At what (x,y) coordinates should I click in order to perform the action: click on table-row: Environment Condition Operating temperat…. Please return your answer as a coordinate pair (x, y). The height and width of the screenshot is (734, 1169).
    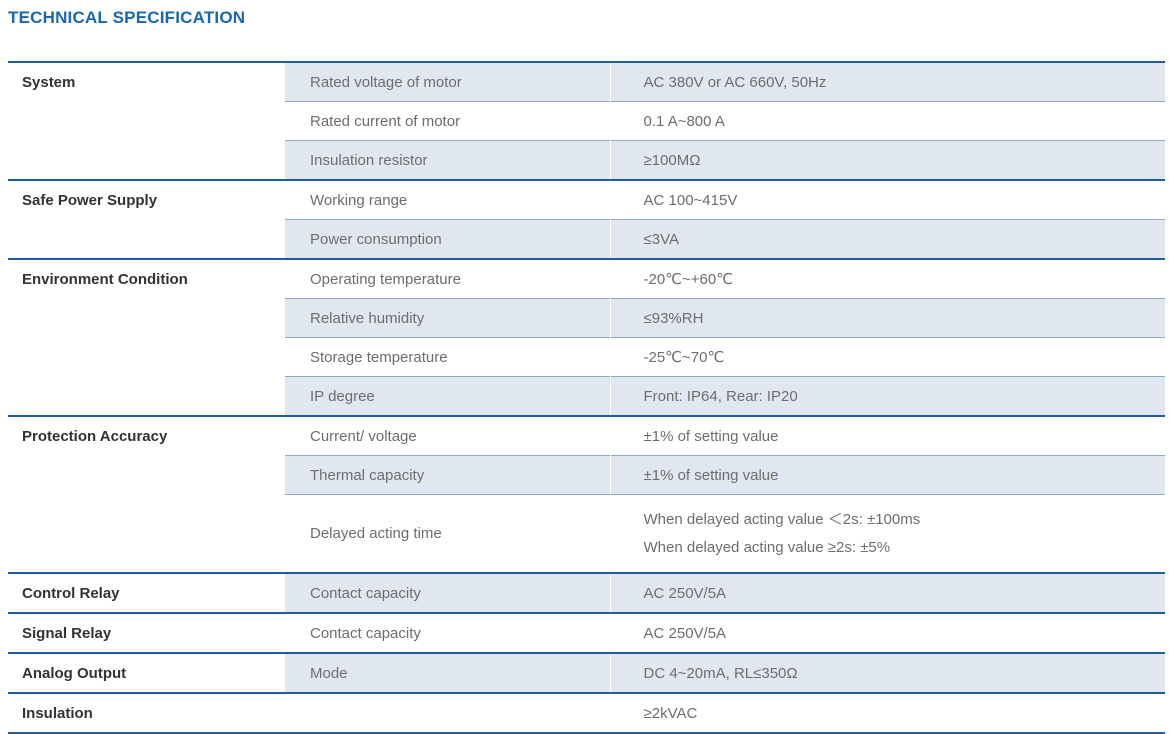
    Looking at the image, I should click on (586, 278).